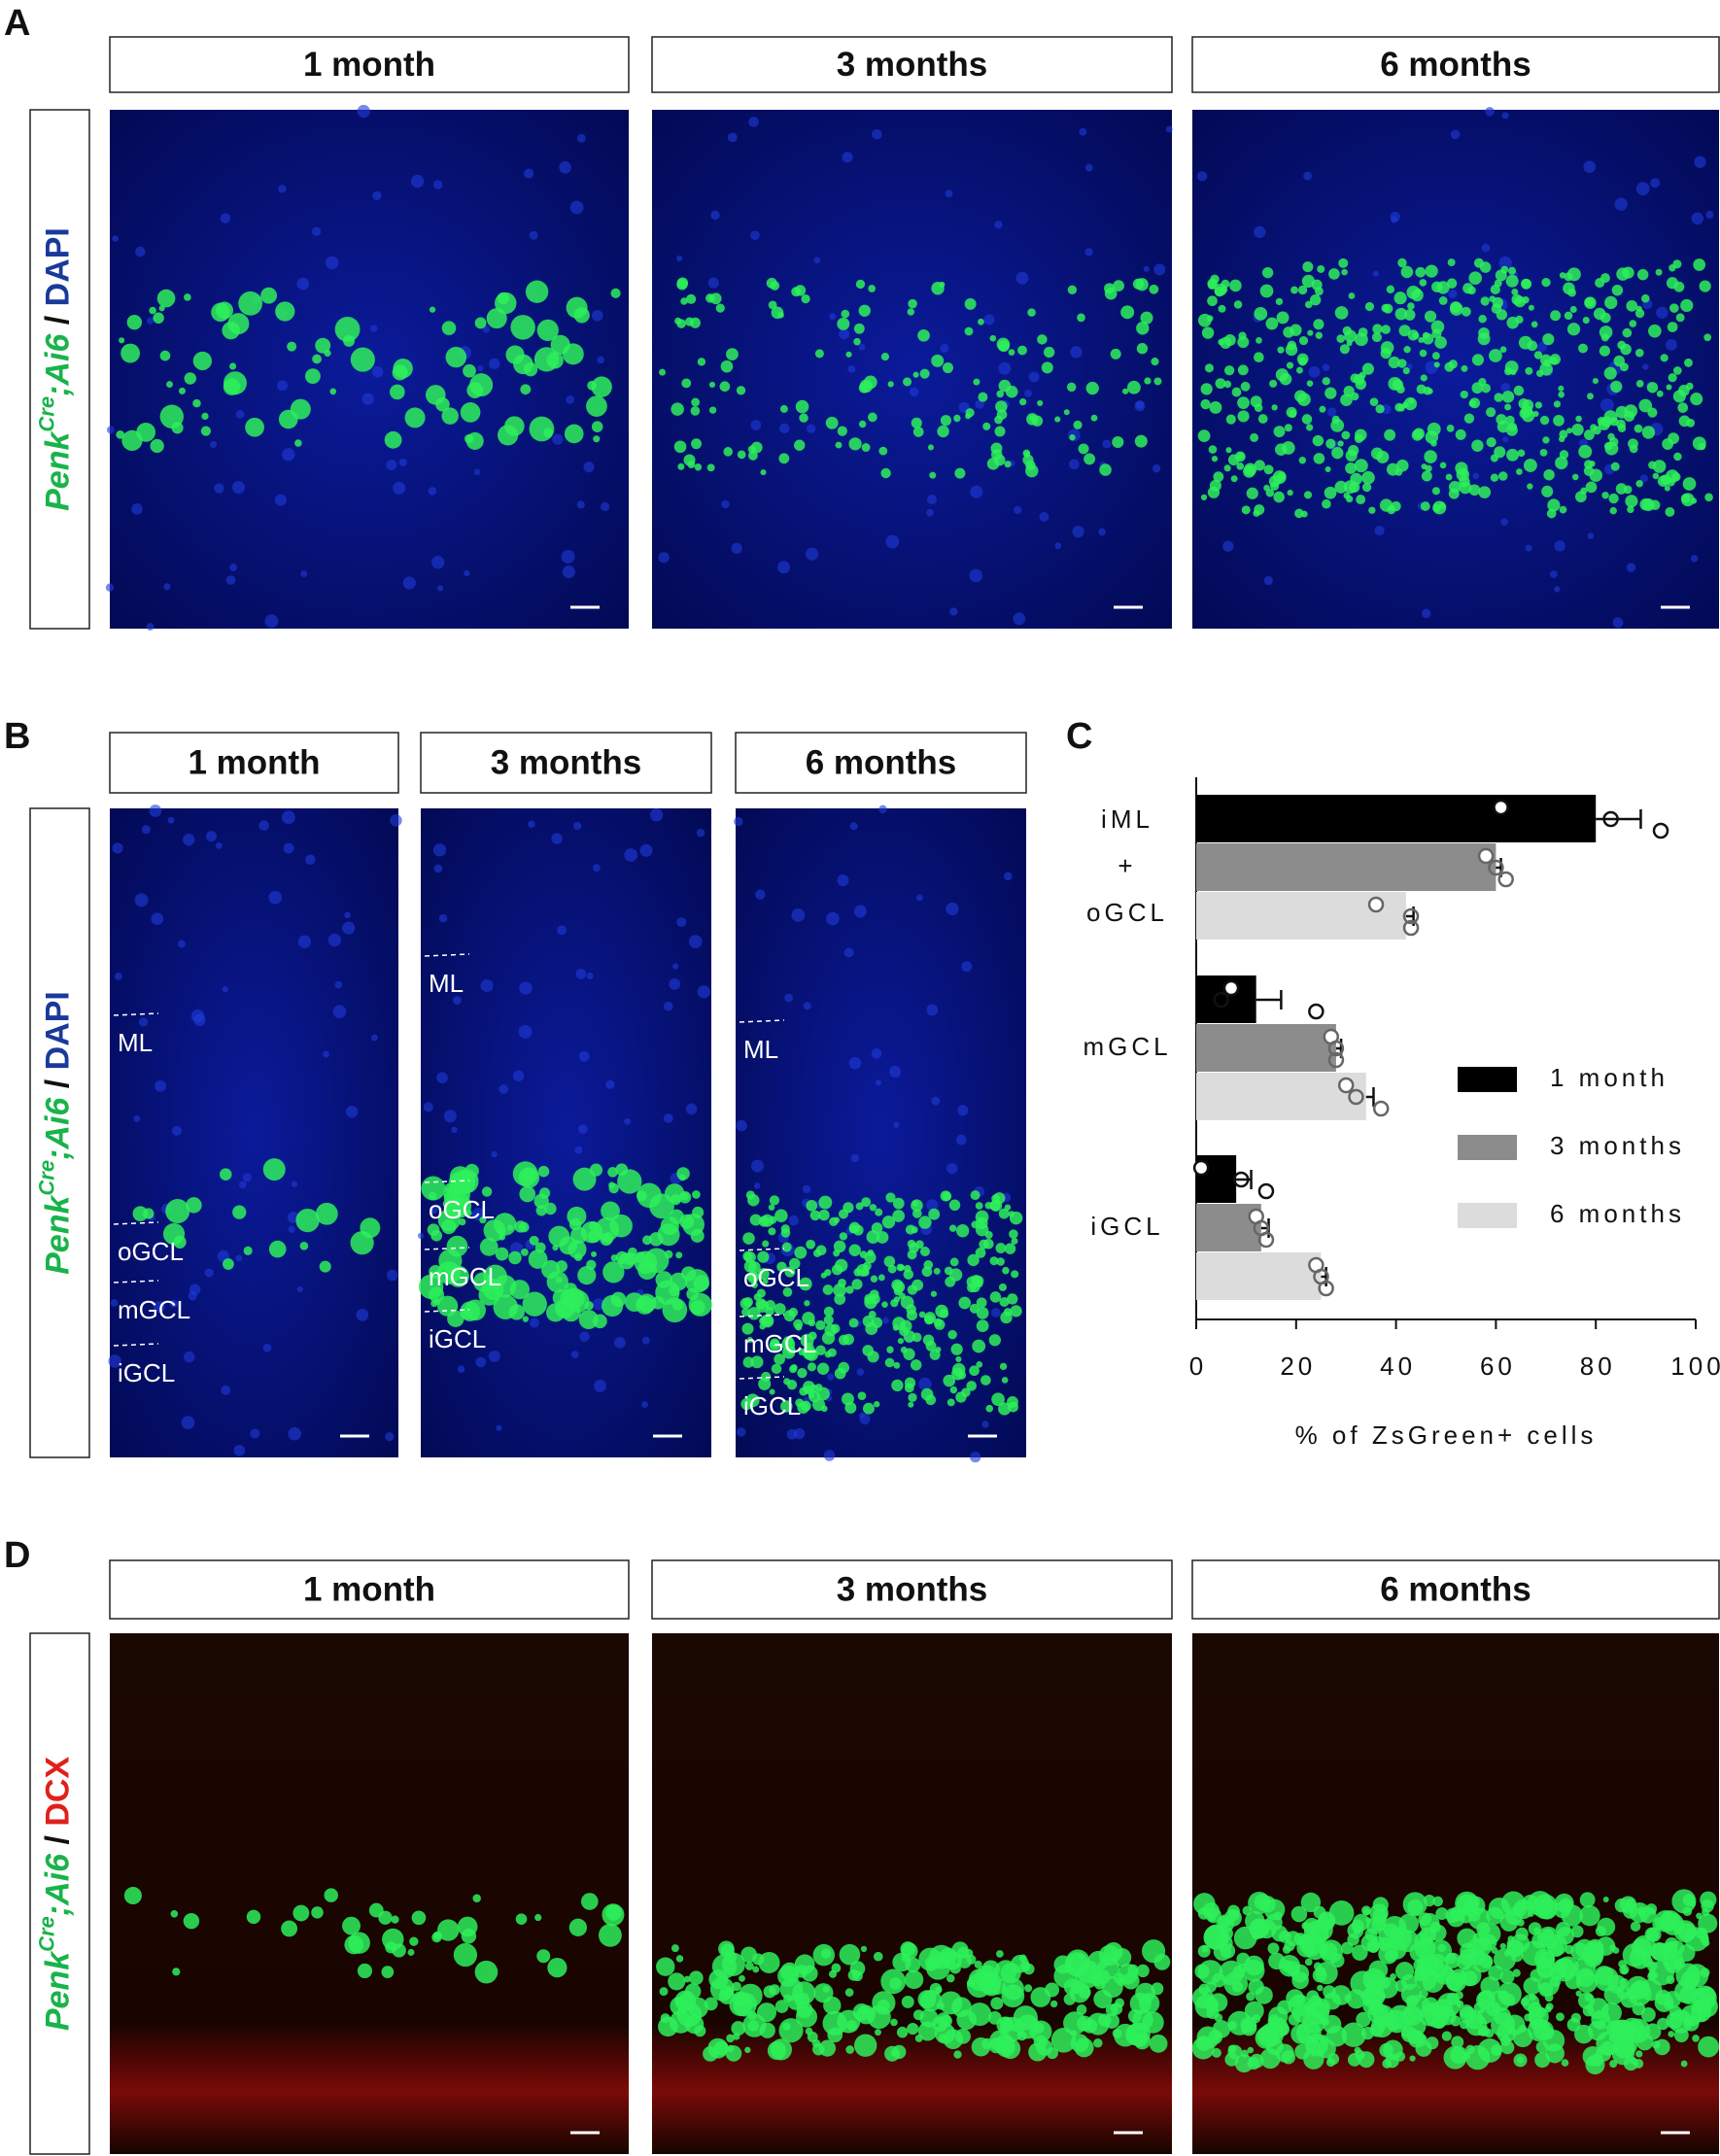 The width and height of the screenshot is (1720, 2156). I want to click on legend-label: 6 months, so click(1618, 1213).